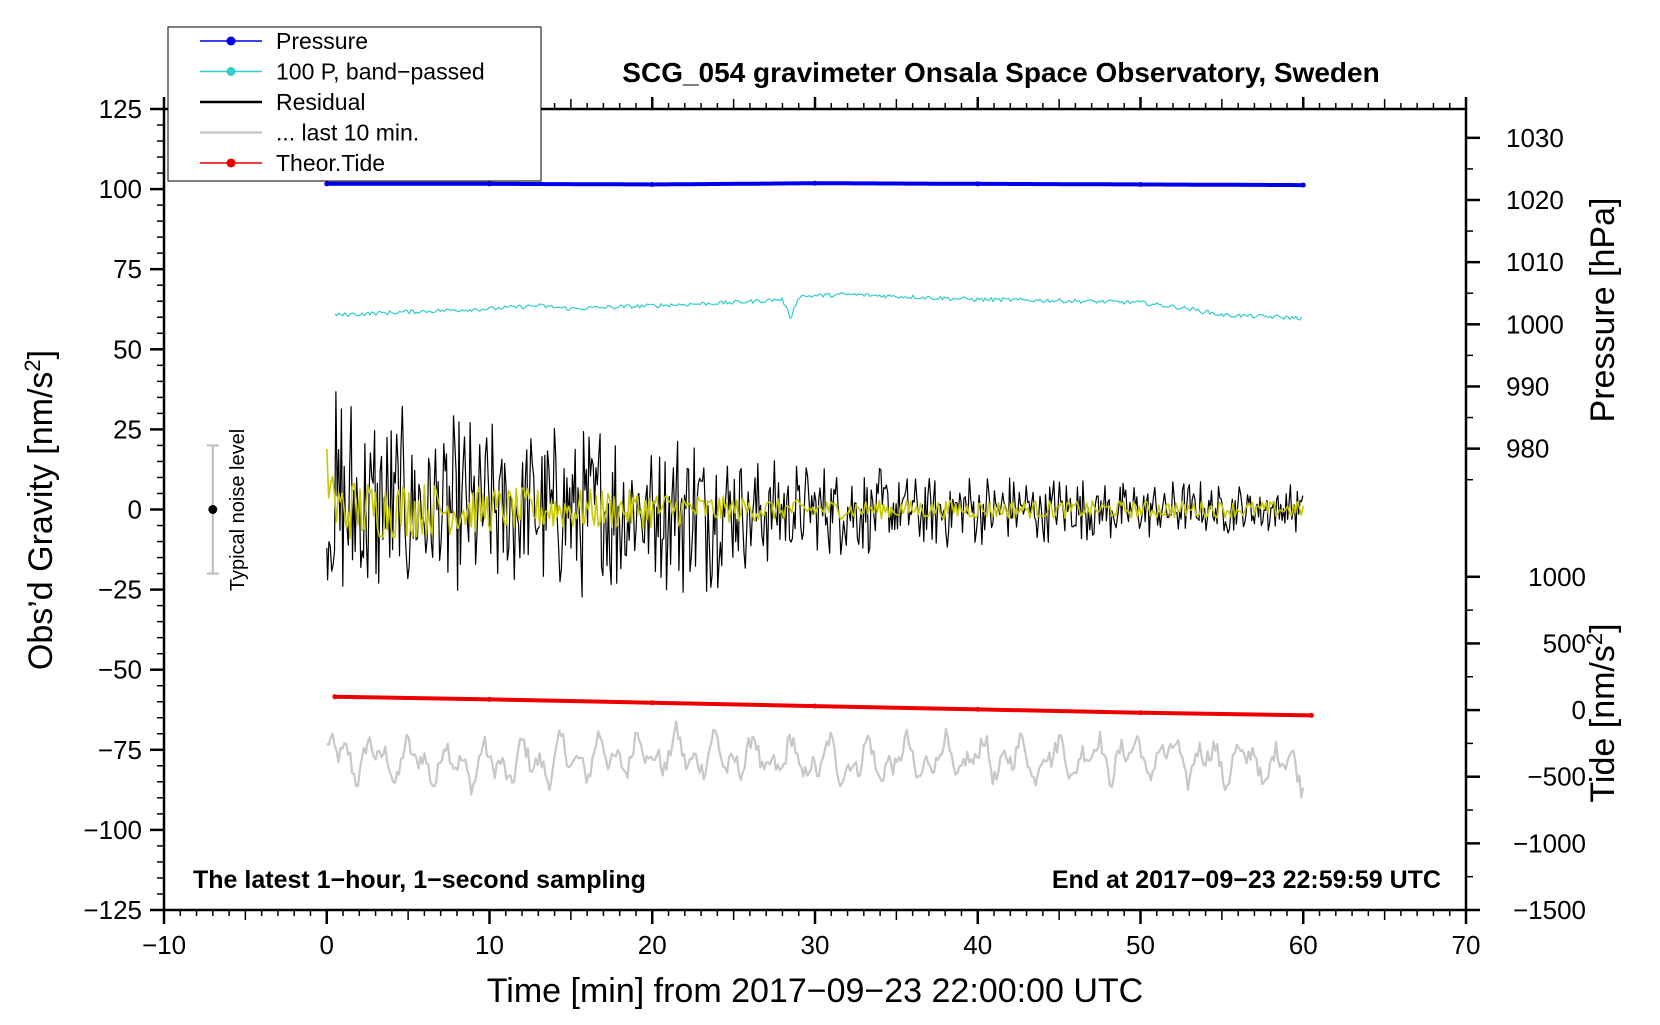  What do you see at coordinates (1246, 880) in the screenshot?
I see `annotation-right: End at 2017−09−23 22:59:59 UTC` at bounding box center [1246, 880].